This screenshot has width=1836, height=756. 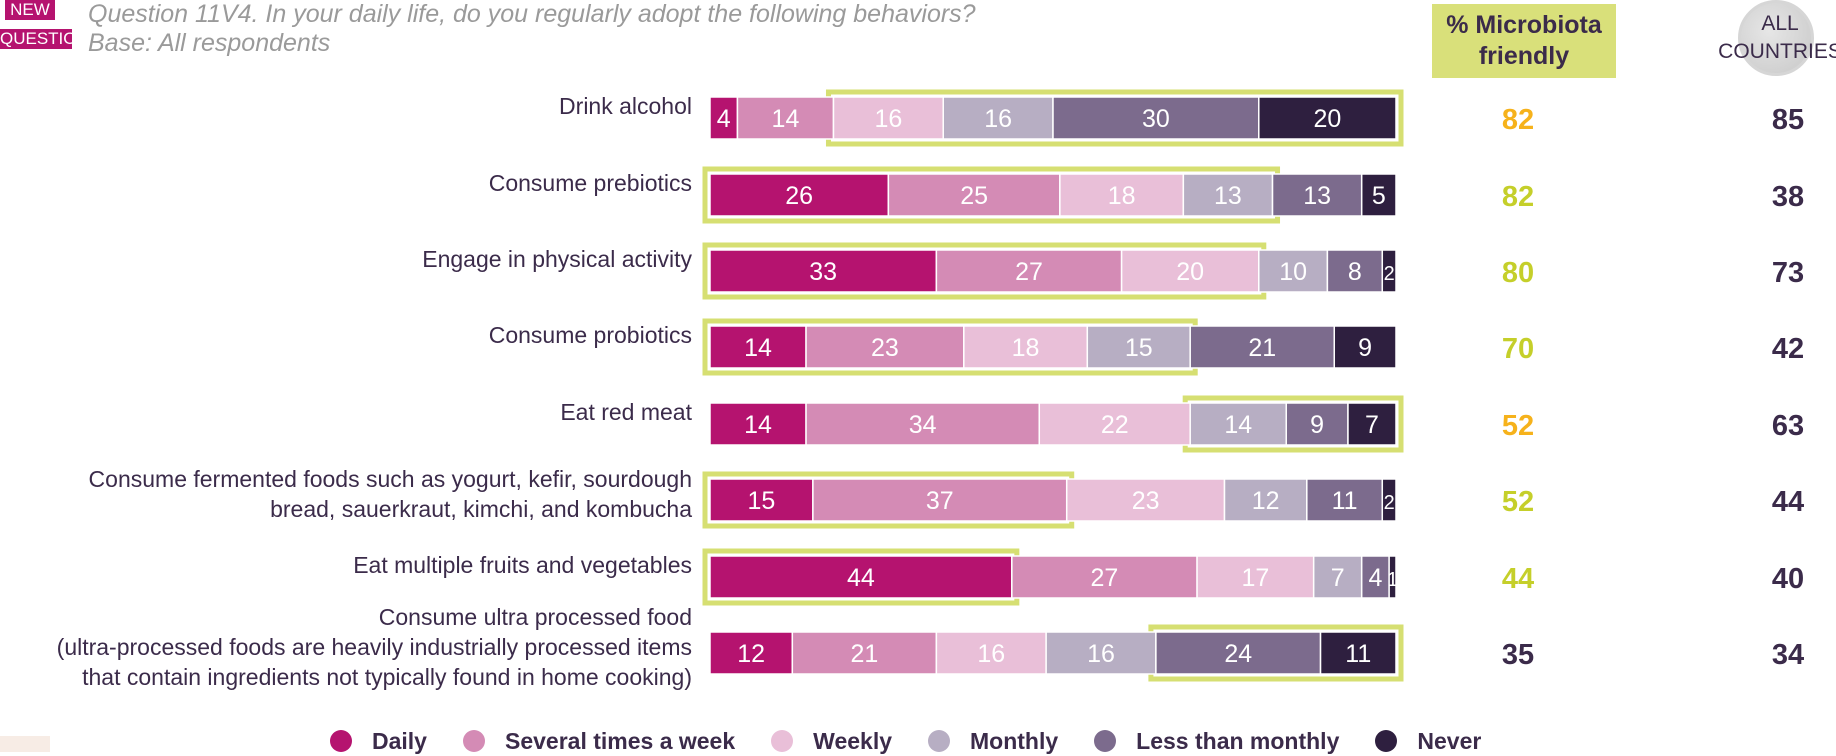 I want to click on bar-segment-weekly, so click(x=1145, y=500).